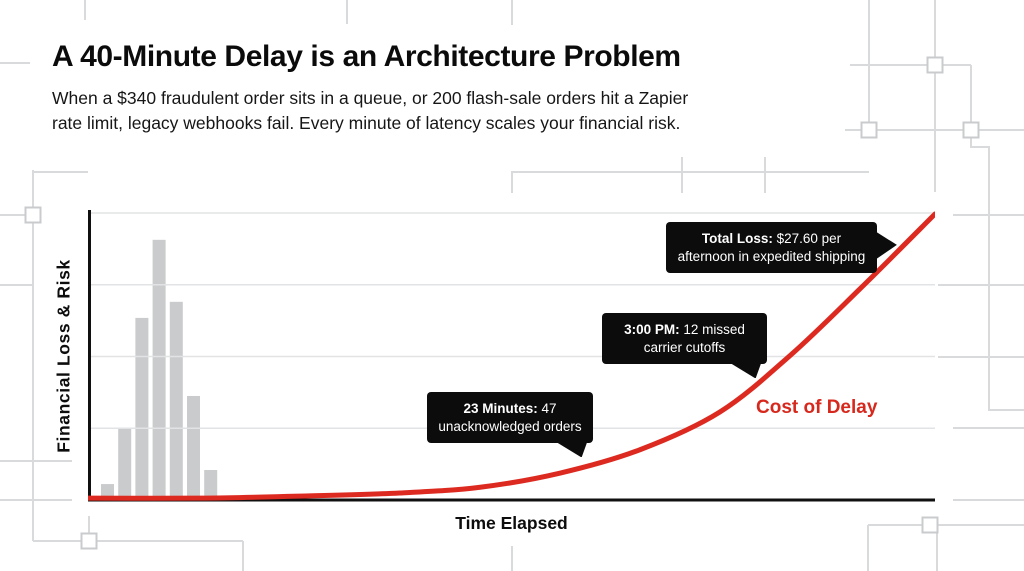 The image size is (1024, 571). I want to click on annotation-lead: Total Loss:, so click(737, 238).